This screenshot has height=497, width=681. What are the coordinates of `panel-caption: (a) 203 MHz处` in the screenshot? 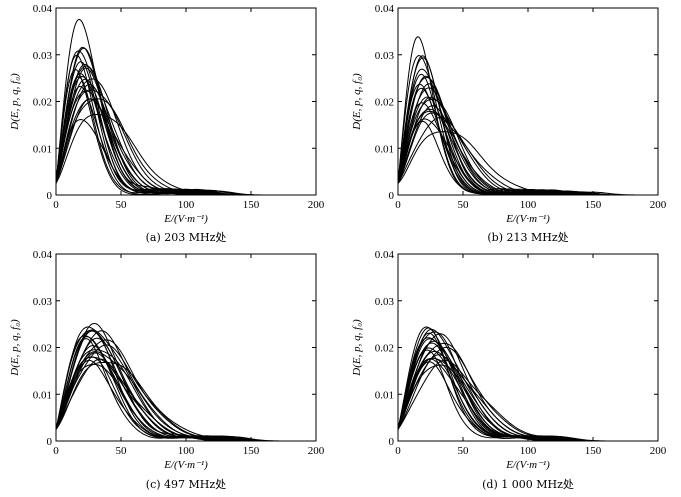 It's located at (186, 237).